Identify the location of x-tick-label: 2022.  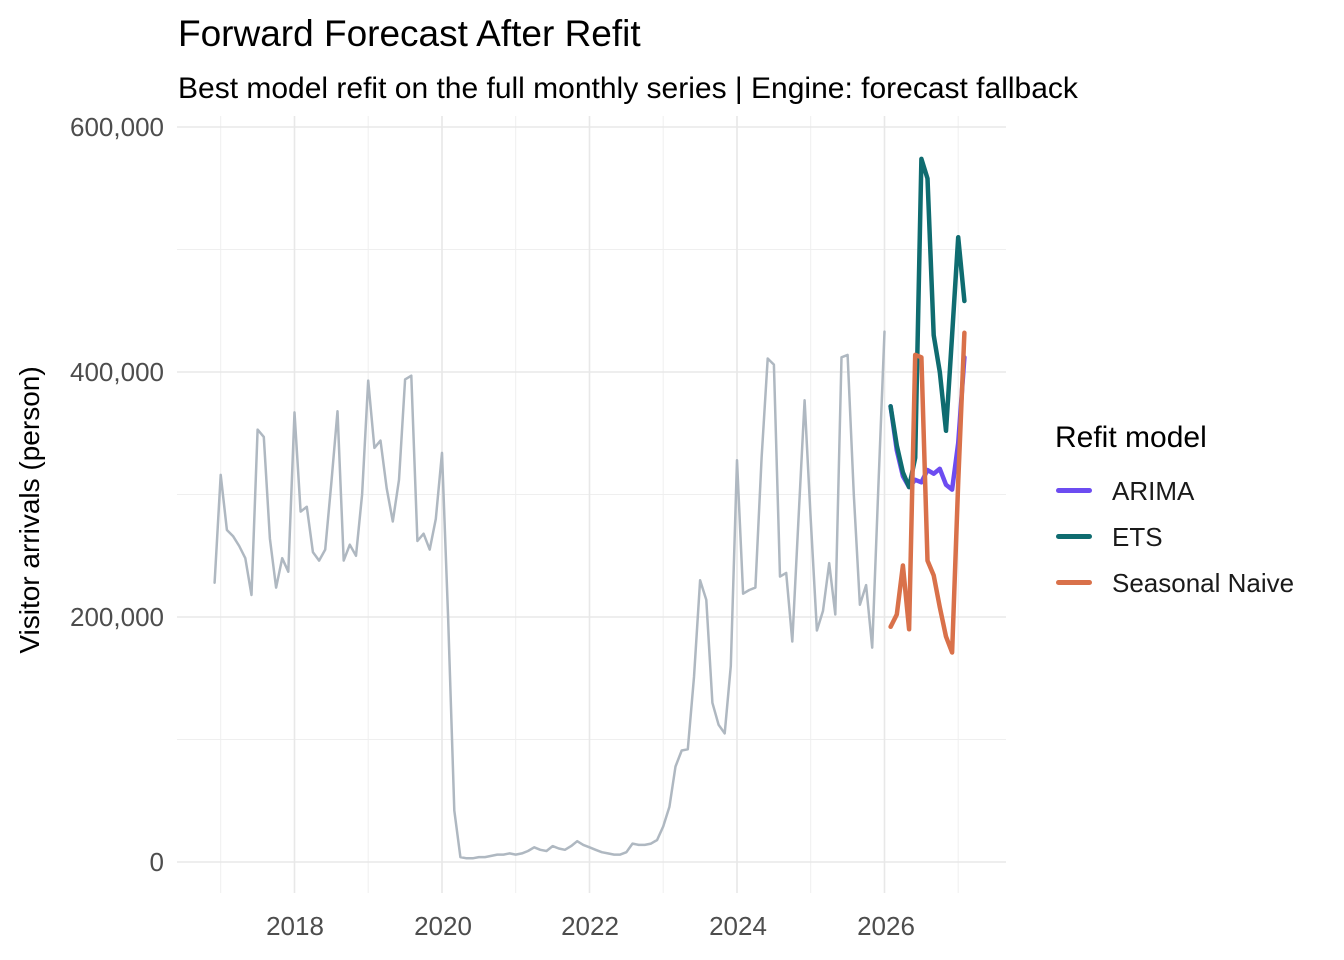
(590, 926).